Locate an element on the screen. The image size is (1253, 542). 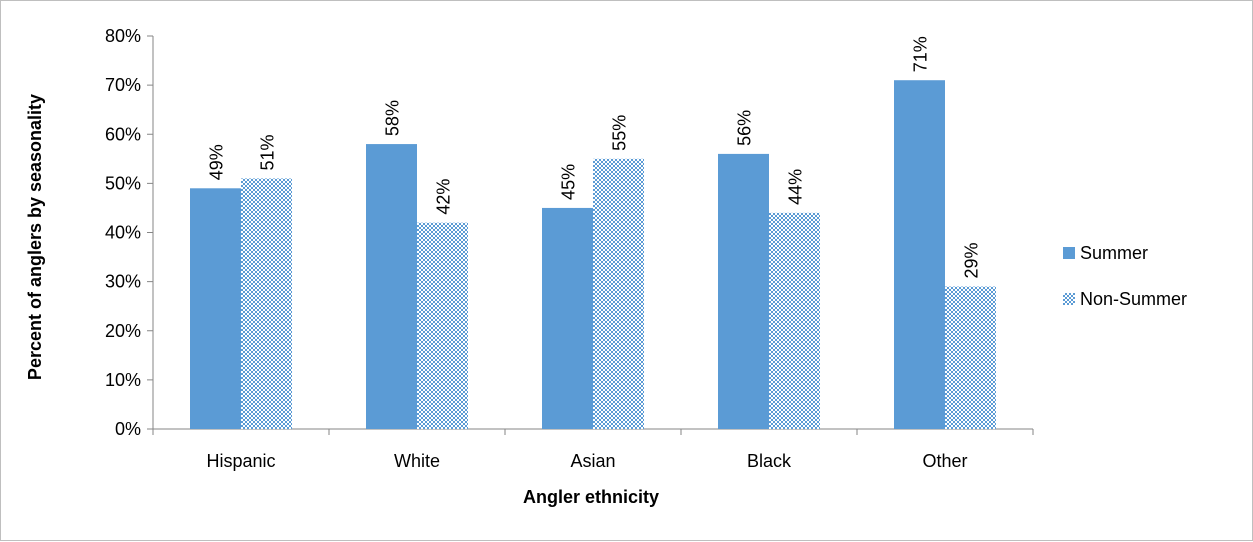
y-tick-label: 30% is located at coordinates (123, 282).